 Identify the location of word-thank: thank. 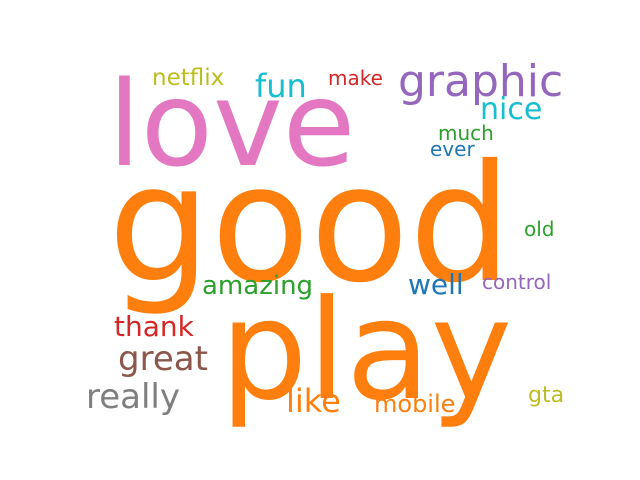
(154, 326).